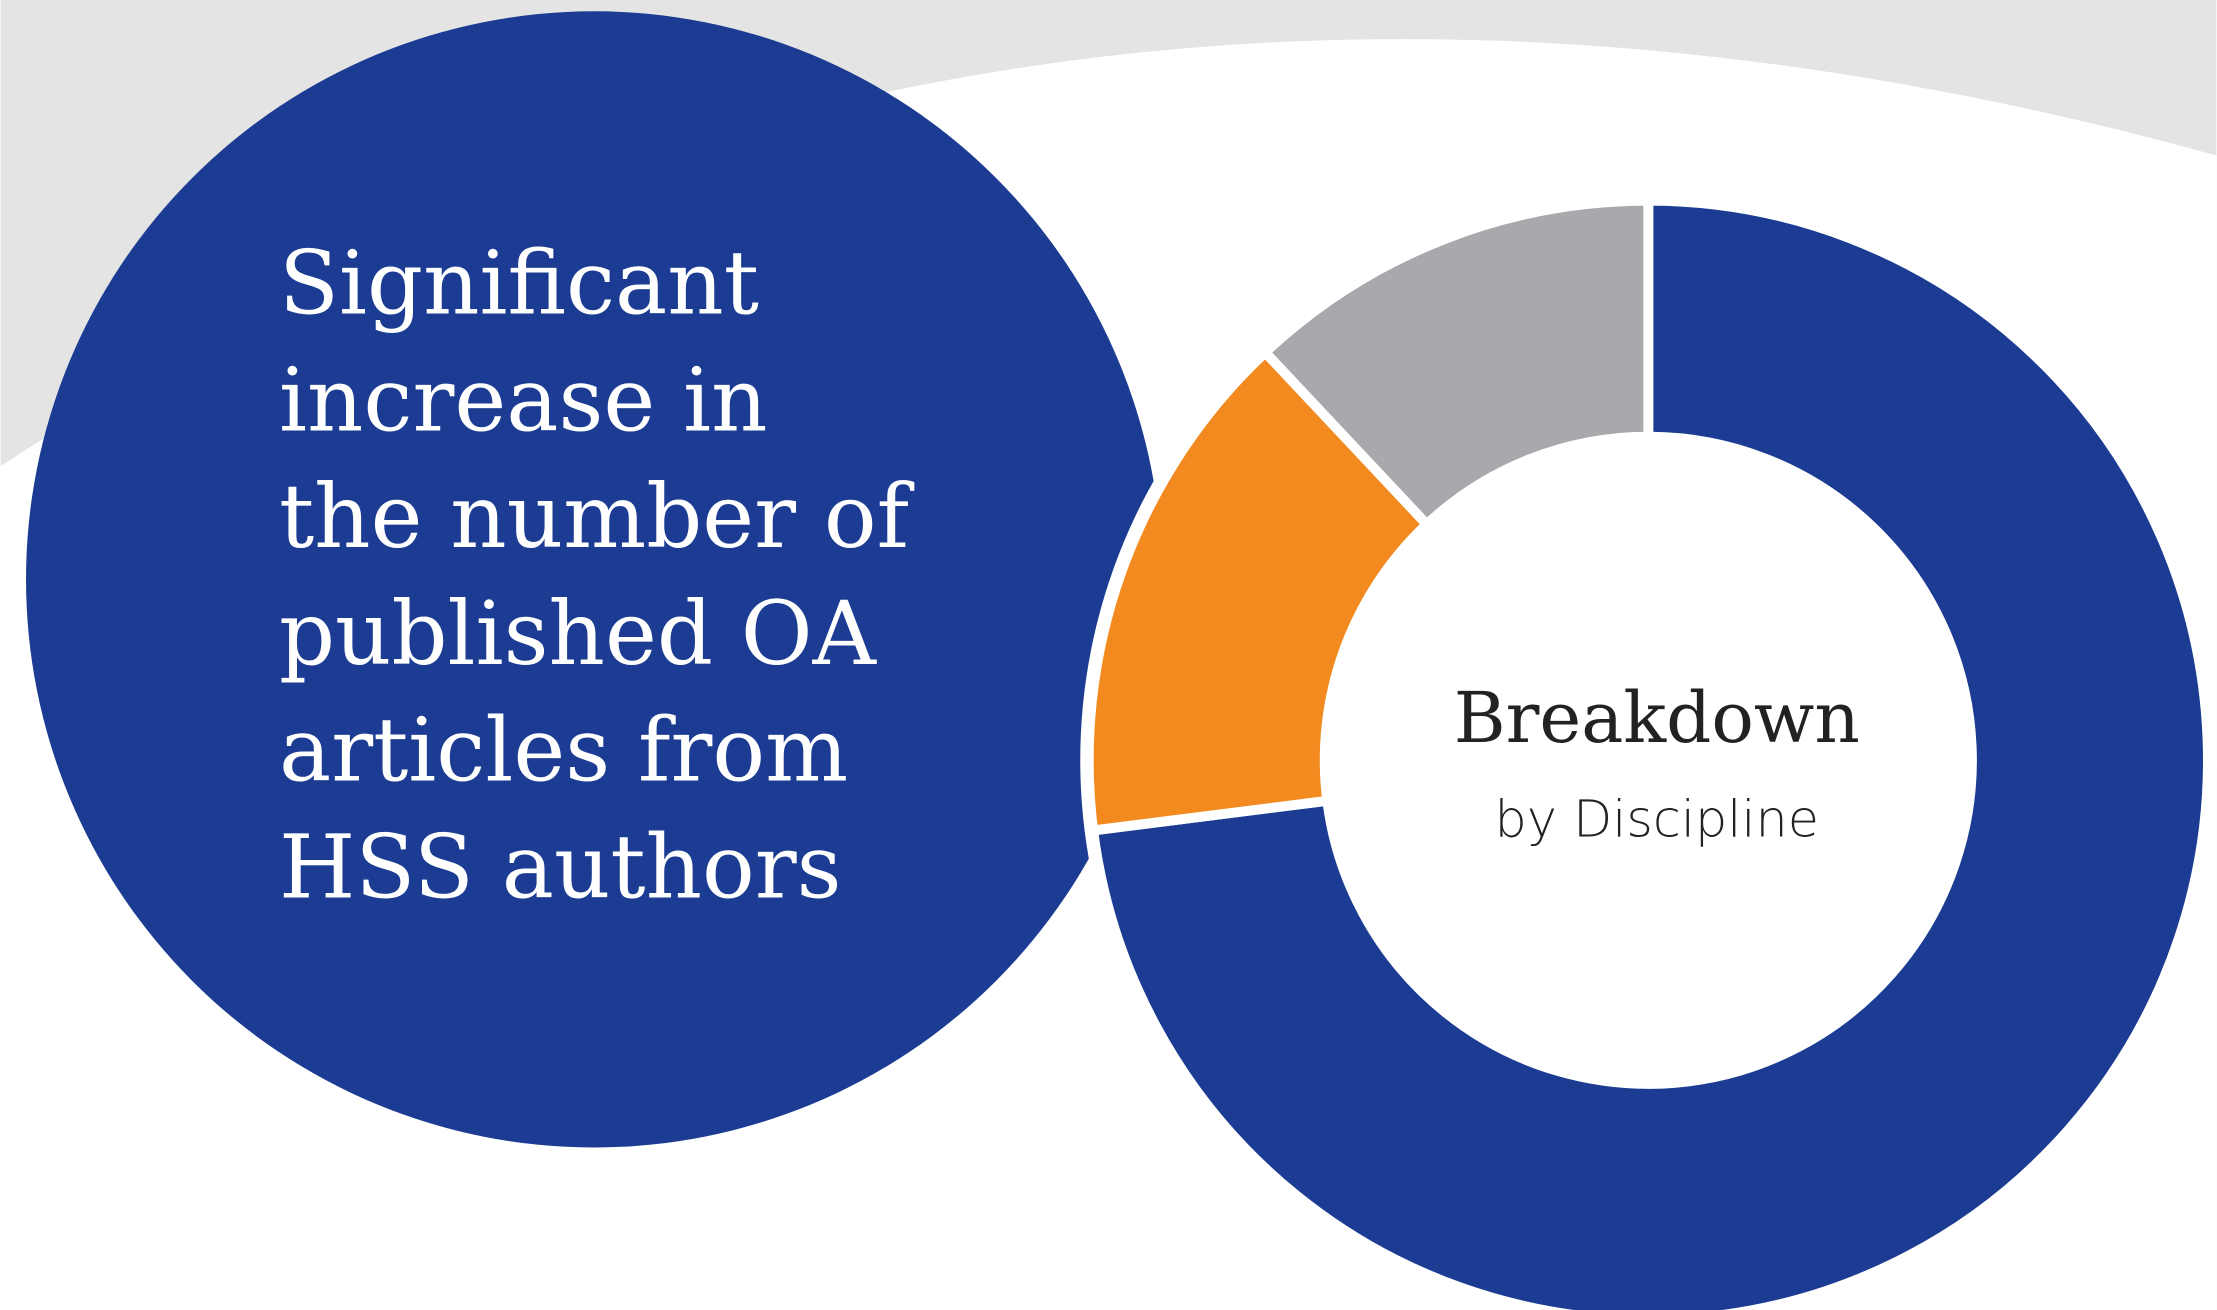 This screenshot has height=1310, width=2217. I want to click on headline-line: Significant, so click(519, 284).